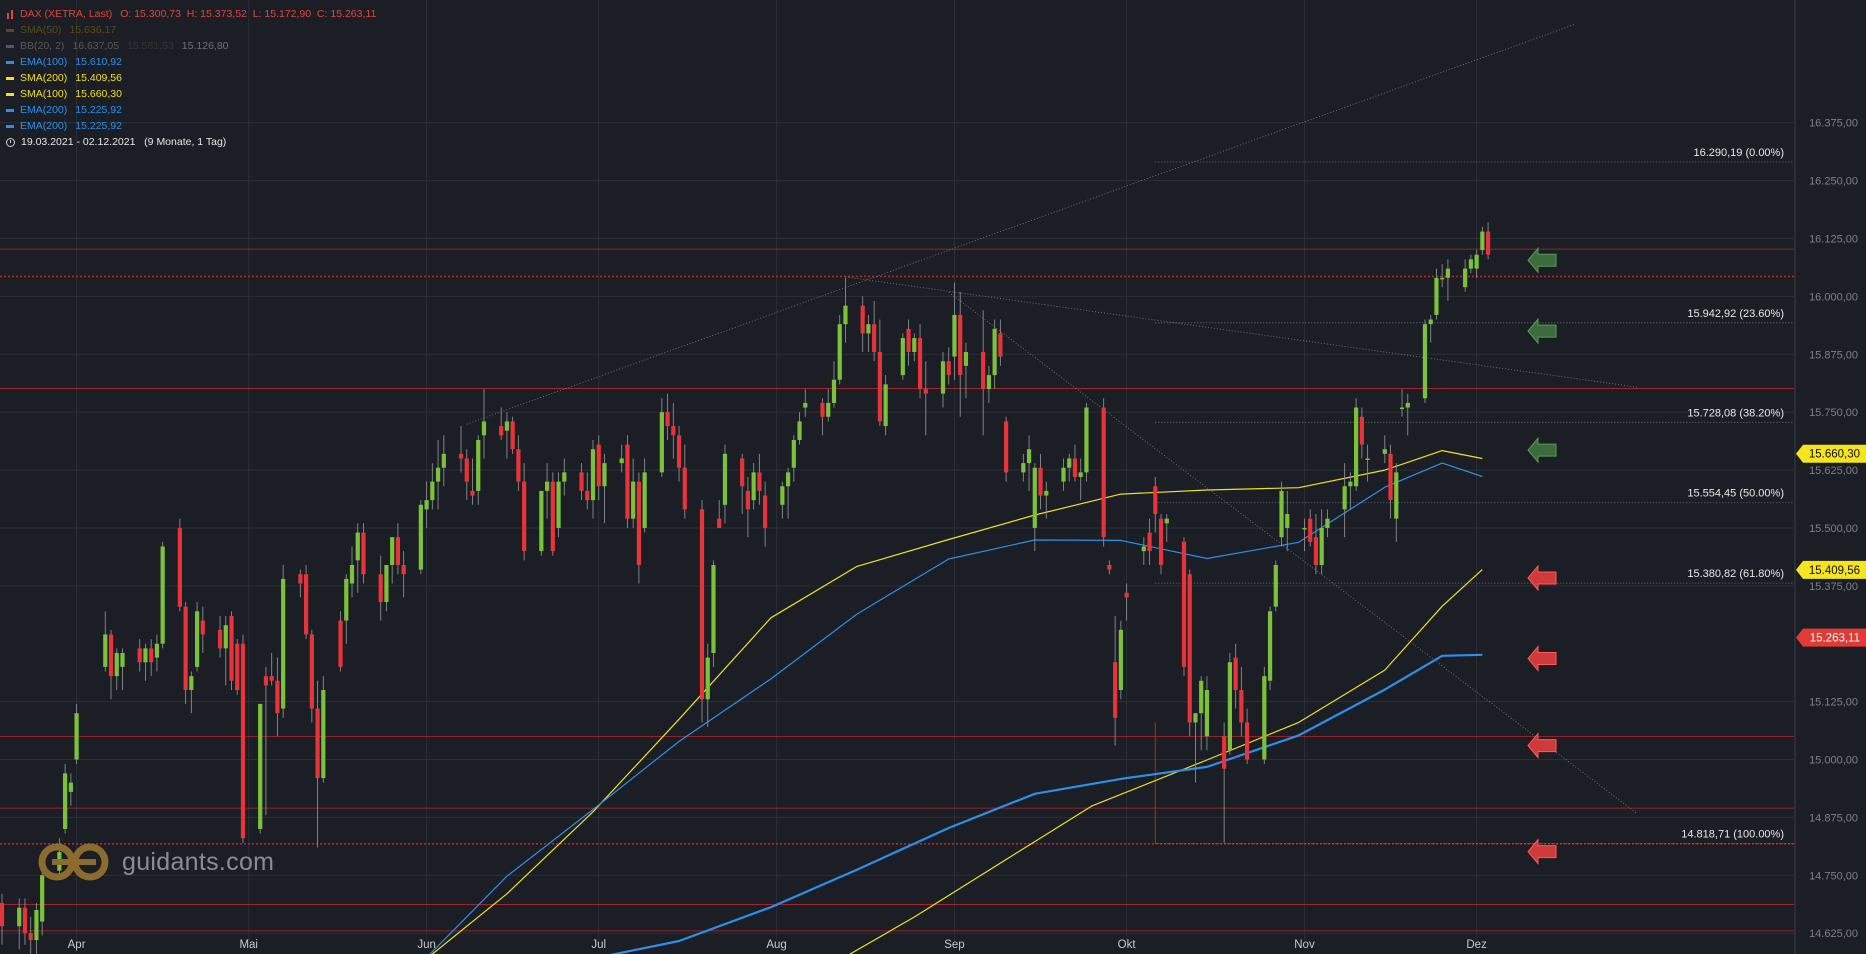  What do you see at coordinates (10, 14) in the screenshot?
I see `chart-type-icon` at bounding box center [10, 14].